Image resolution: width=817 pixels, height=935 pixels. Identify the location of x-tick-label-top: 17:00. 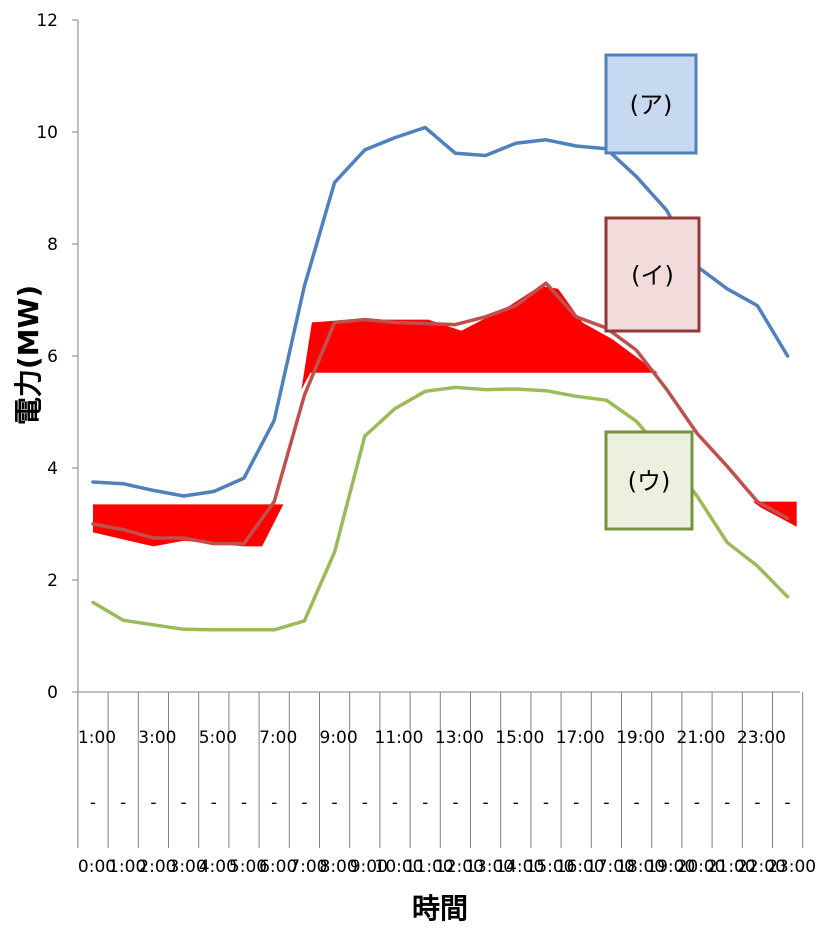
(580, 738).